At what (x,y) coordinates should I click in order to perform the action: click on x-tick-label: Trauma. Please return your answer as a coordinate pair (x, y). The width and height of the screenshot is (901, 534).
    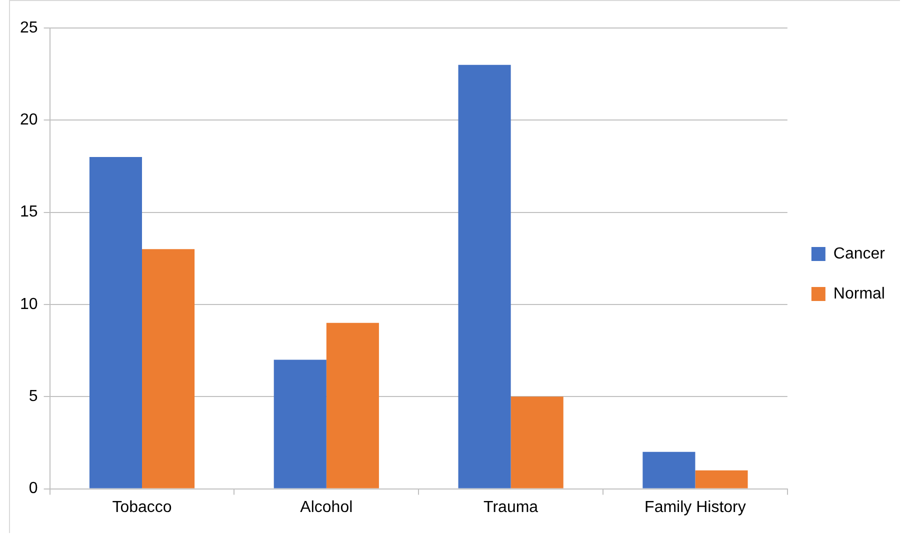
    Looking at the image, I should click on (511, 507).